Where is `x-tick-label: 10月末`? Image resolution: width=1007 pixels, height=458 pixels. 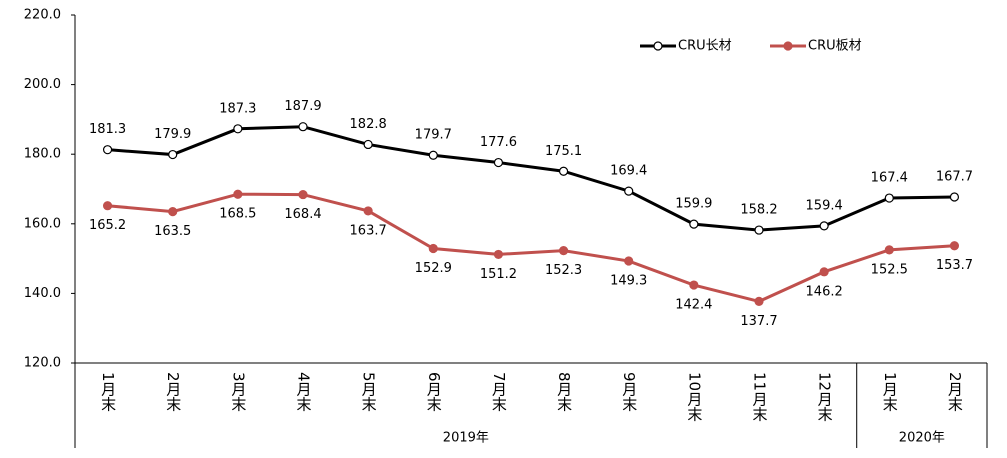 x-tick-label: 10月末 is located at coordinates (694, 396).